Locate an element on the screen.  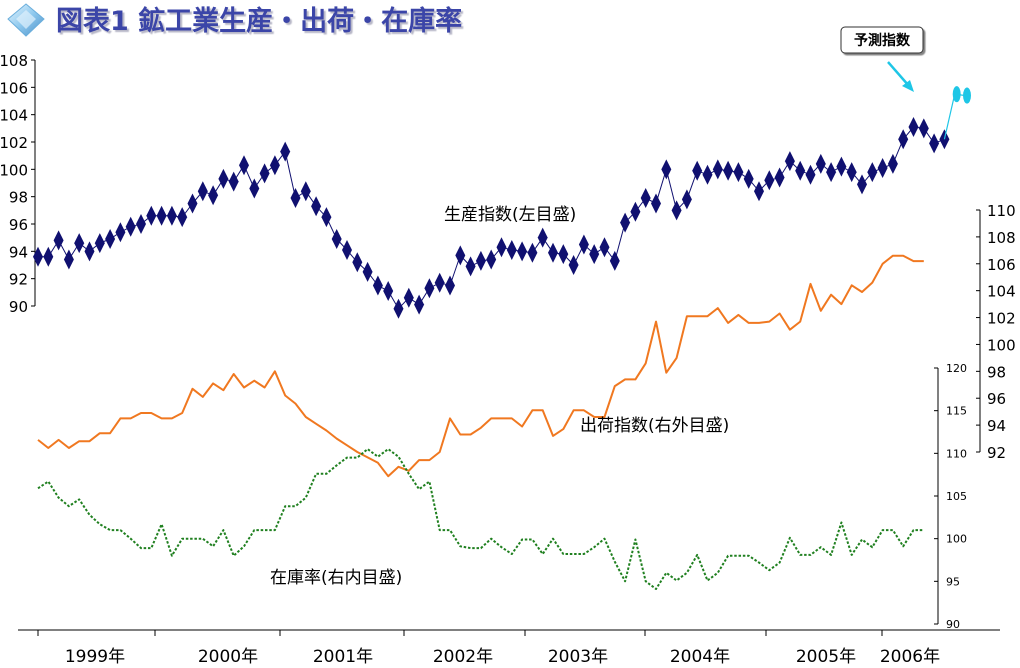
right-inner-axis-tick-label: 105 is located at coordinates (956, 496).